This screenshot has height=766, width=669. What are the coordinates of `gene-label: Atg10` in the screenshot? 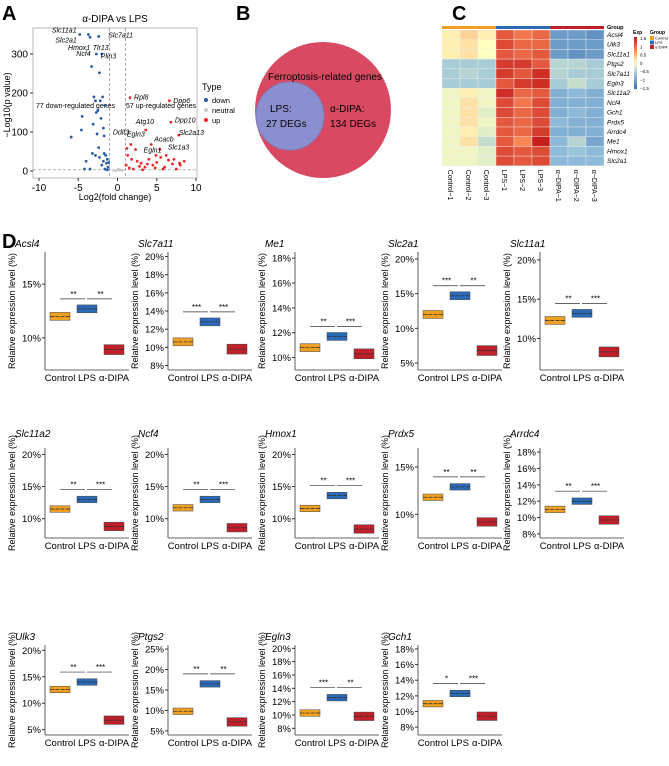 It's located at (144, 122).